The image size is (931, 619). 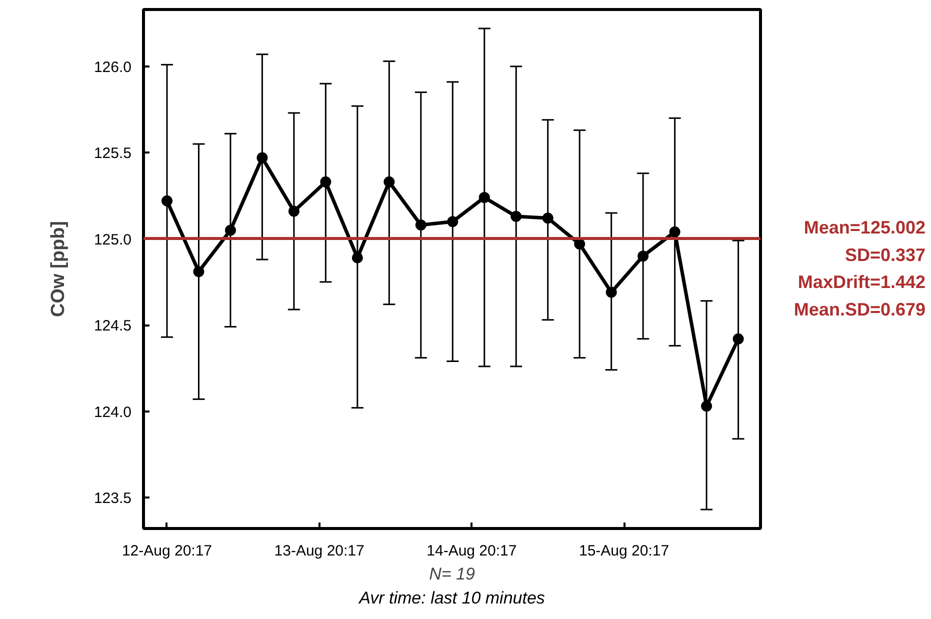 I want to click on y-tick-label: 125.0, so click(x=113, y=239).